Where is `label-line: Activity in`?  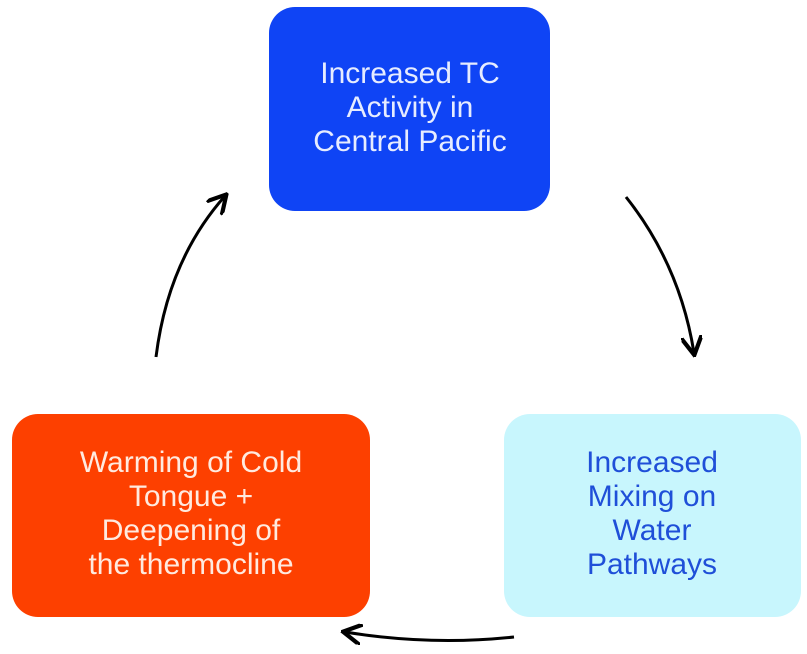 label-line: Activity in is located at coordinates (410, 107).